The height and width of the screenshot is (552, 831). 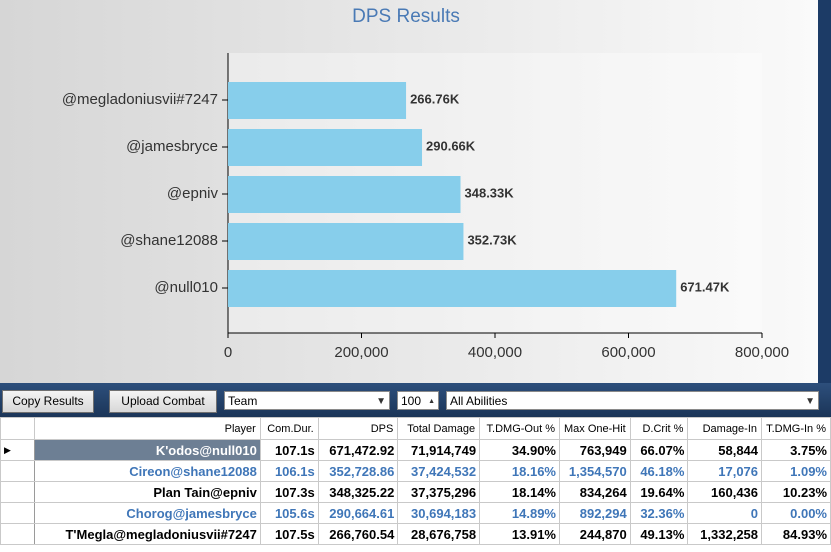 What do you see at coordinates (147, 492) in the screenshot?
I see `table-cell: Plan Tain@epniv` at bounding box center [147, 492].